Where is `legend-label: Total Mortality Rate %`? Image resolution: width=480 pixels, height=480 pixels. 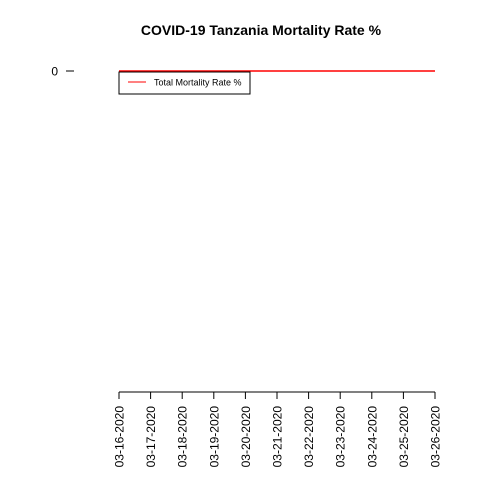
legend-label: Total Mortality Rate % is located at coordinates (198, 83).